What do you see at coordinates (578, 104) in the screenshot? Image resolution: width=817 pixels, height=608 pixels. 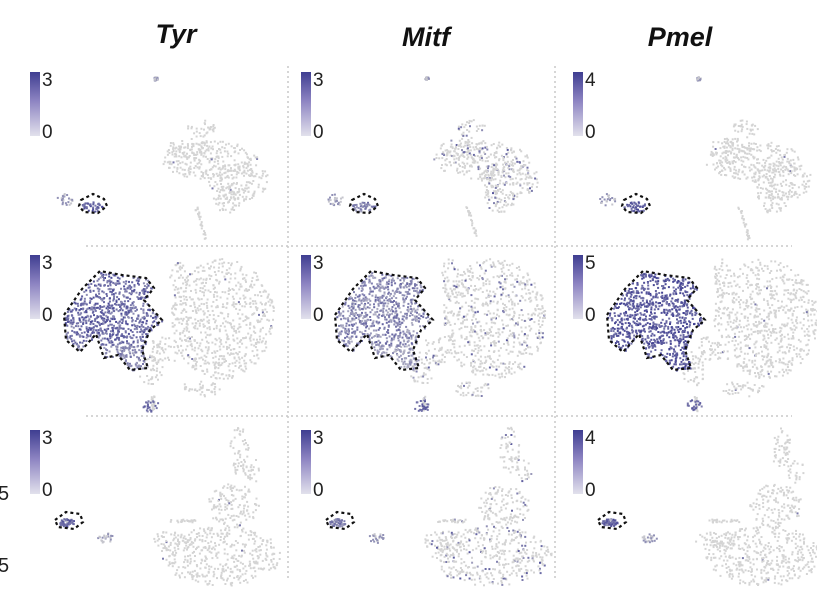 I see `color-scale-bar` at bounding box center [578, 104].